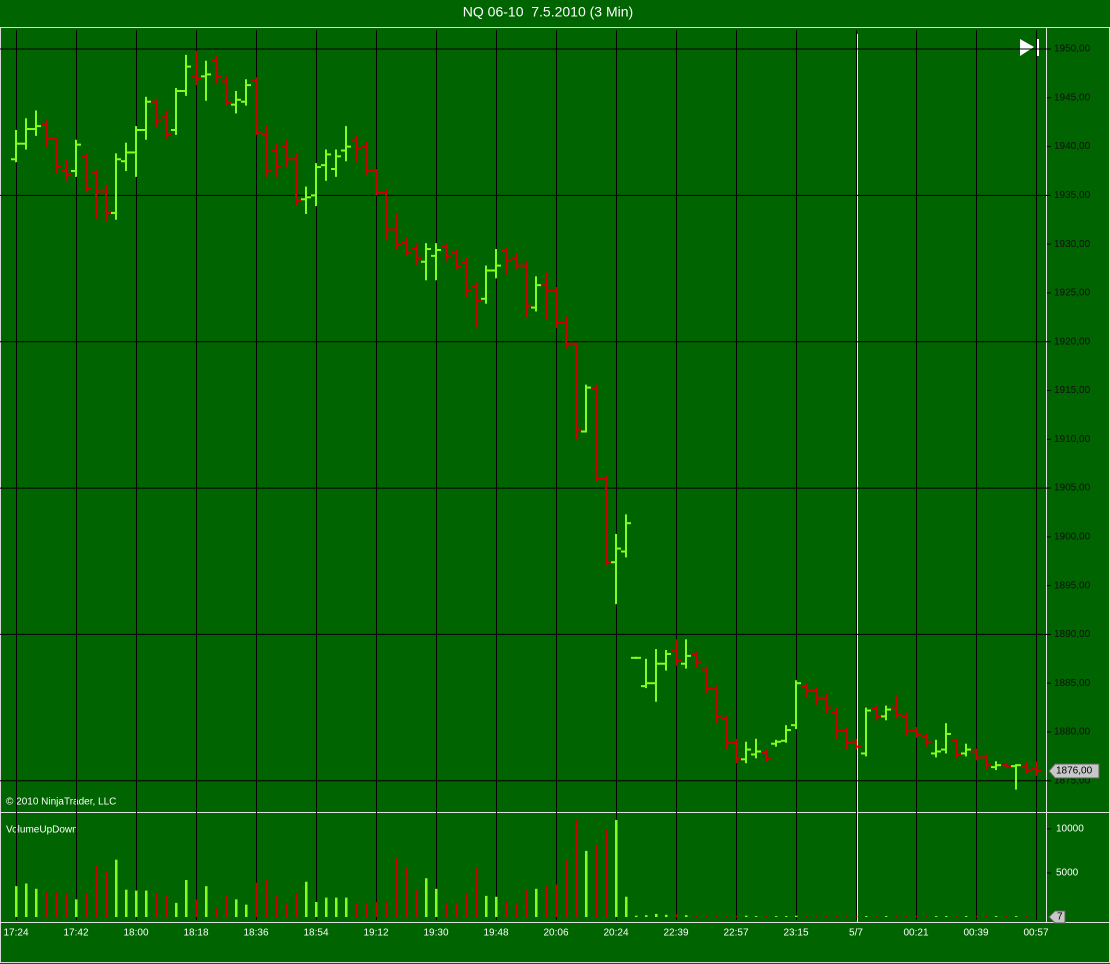 This screenshot has height=964, width=1110. I want to click on x-tick-label: 19:12, so click(375, 933).